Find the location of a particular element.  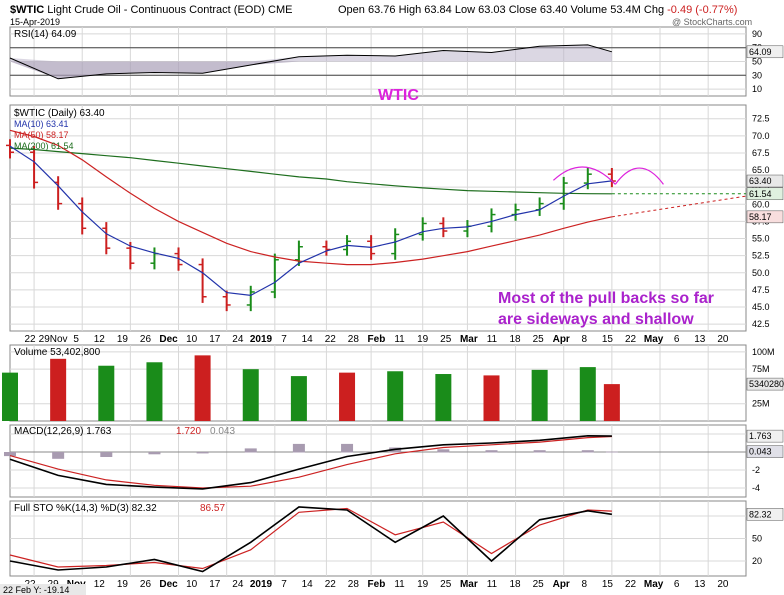

macd-hist-tag-box is located at coordinates (765, 451).